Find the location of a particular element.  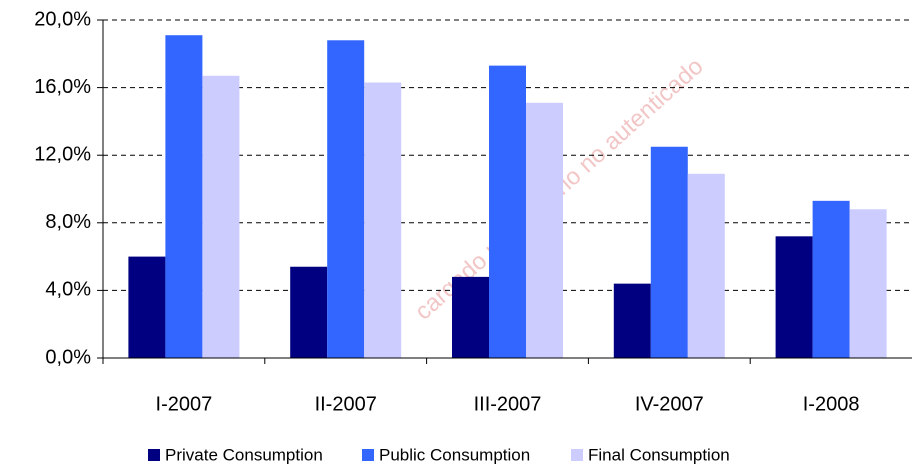

y-tick-label: 20,0% is located at coordinates (62, 19).